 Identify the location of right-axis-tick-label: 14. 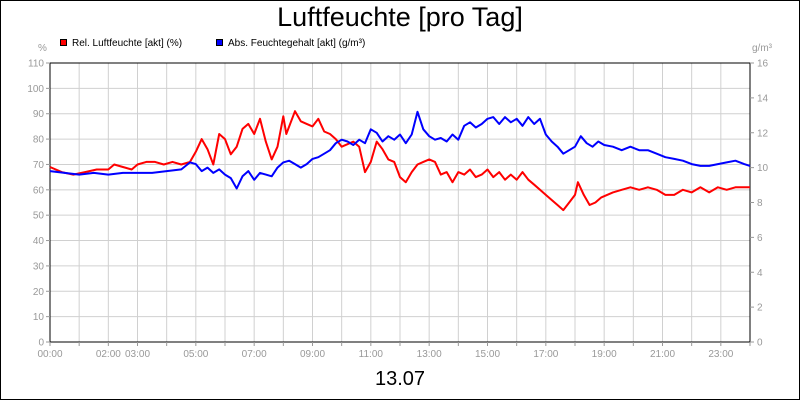
(763, 98).